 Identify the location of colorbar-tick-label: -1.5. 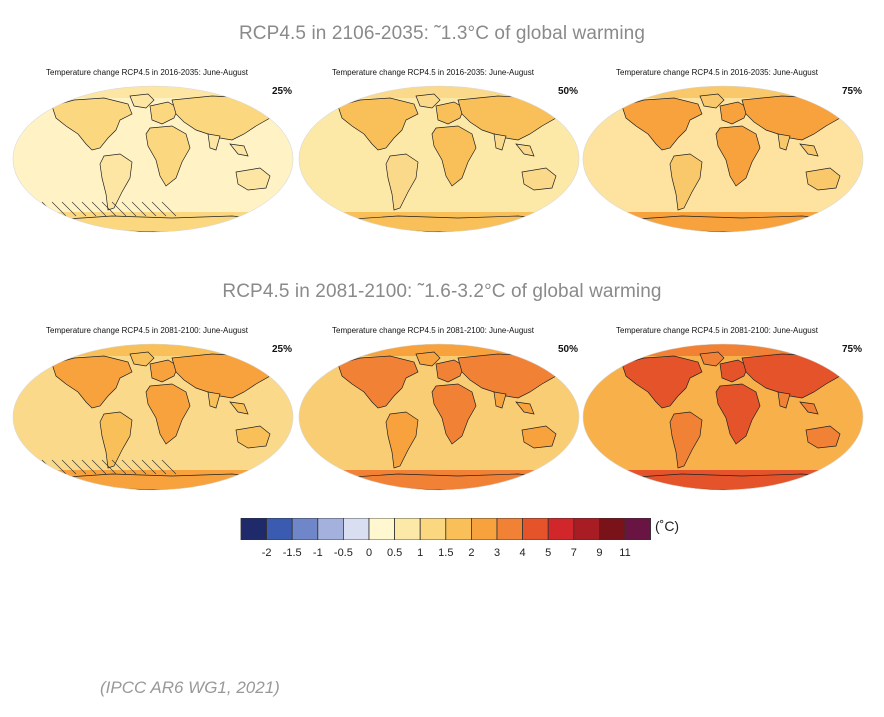
(292, 553).